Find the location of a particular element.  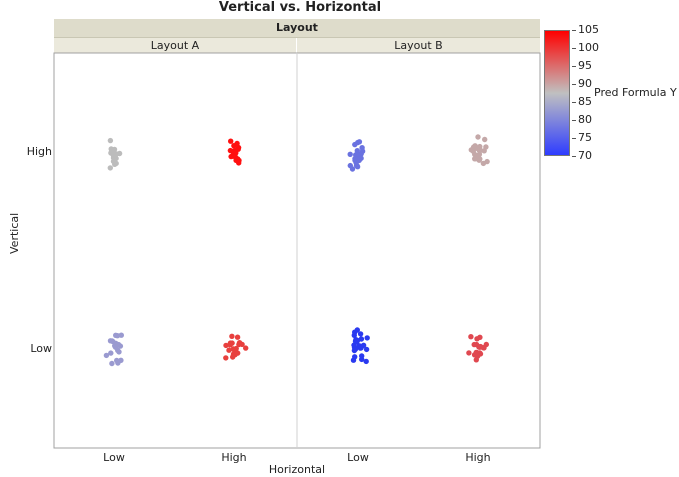

chart-title: Vertical vs. Horizontal is located at coordinates (300, 7).